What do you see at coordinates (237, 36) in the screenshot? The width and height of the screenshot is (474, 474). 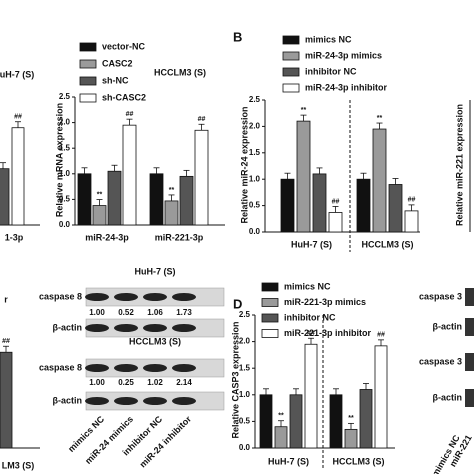 I see `panel-letter: B` at bounding box center [237, 36].